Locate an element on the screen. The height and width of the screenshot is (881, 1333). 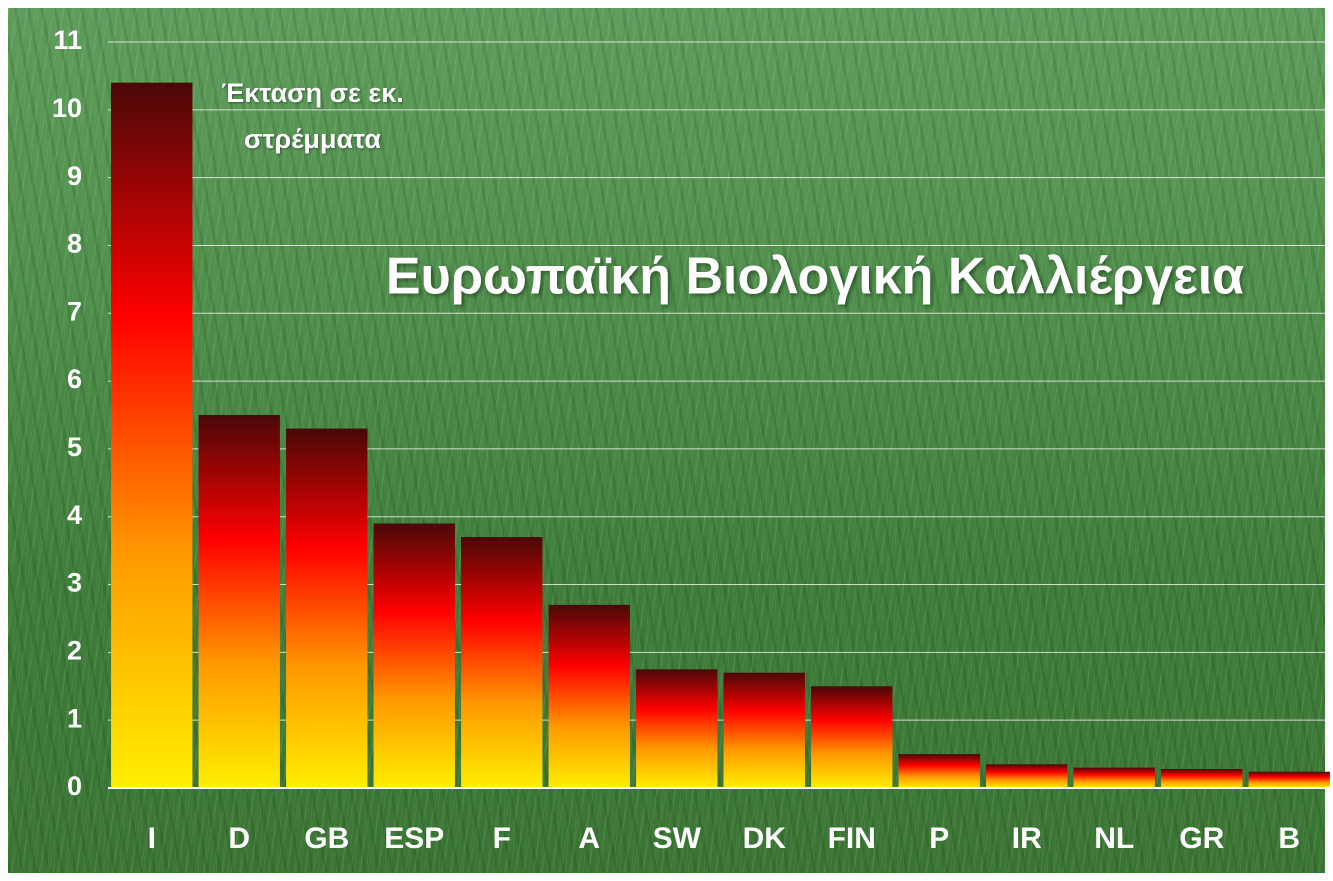
x-tick-label: F is located at coordinates (502, 838).